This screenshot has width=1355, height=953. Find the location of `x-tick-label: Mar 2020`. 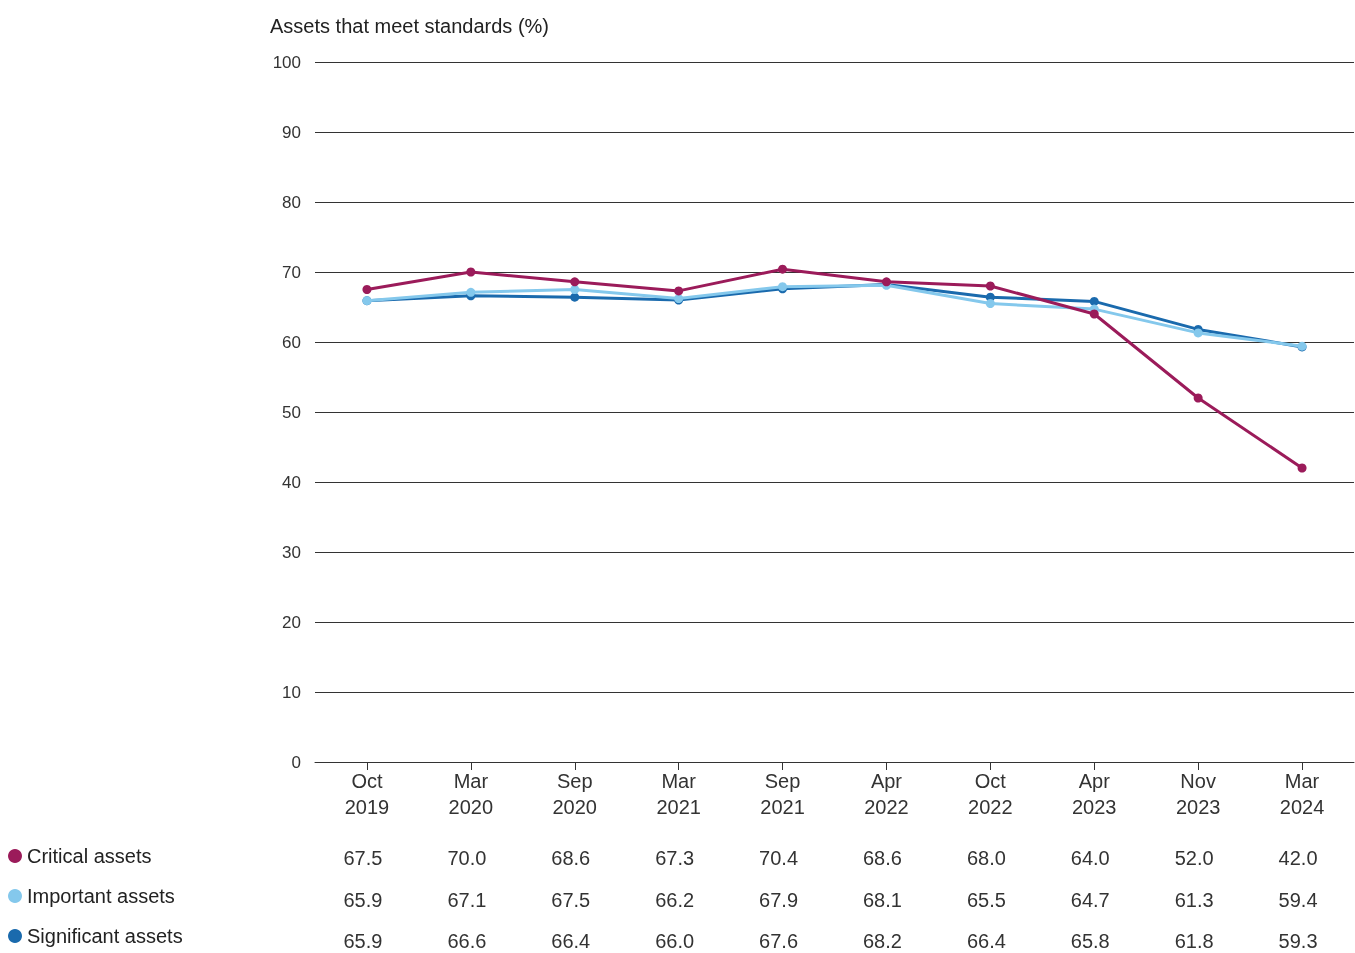

x-tick-label: Mar 2020 is located at coordinates (471, 794).